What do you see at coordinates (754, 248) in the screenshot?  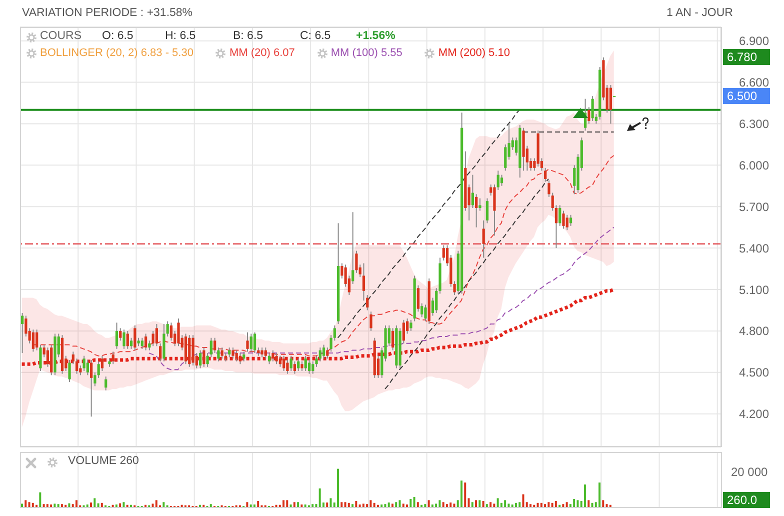 I see `y-tick-label: 5.400` at bounding box center [754, 248].